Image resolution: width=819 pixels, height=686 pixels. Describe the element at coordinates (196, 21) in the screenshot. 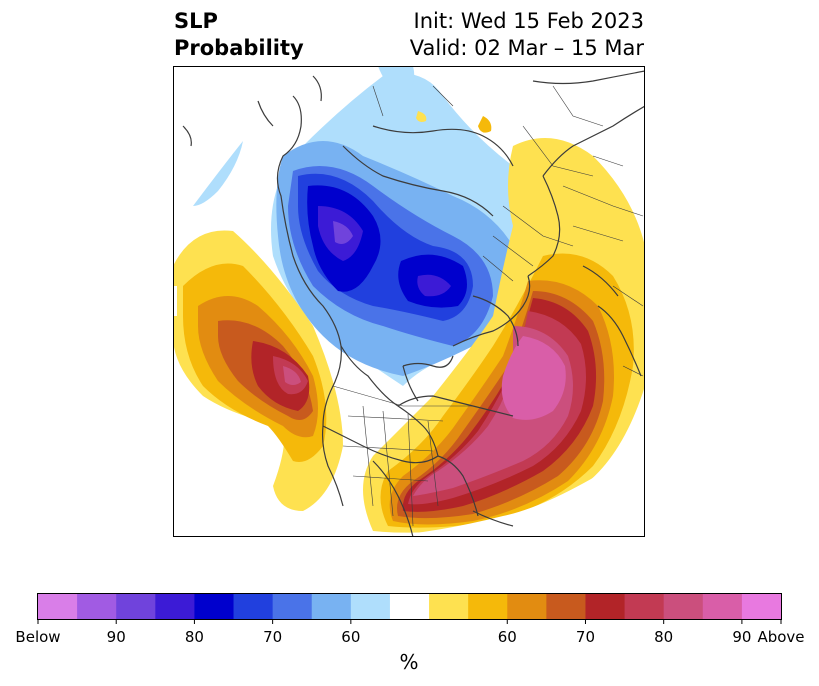

I see `title-line-1: SLP` at that location.